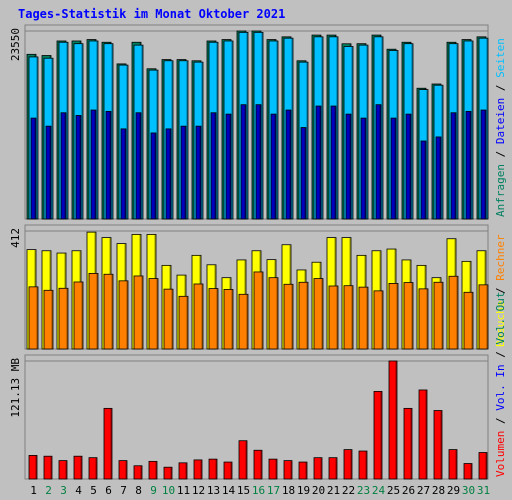 The height and width of the screenshot is (500, 512). I want to click on legend-item: Anfragen, so click(500, 190).